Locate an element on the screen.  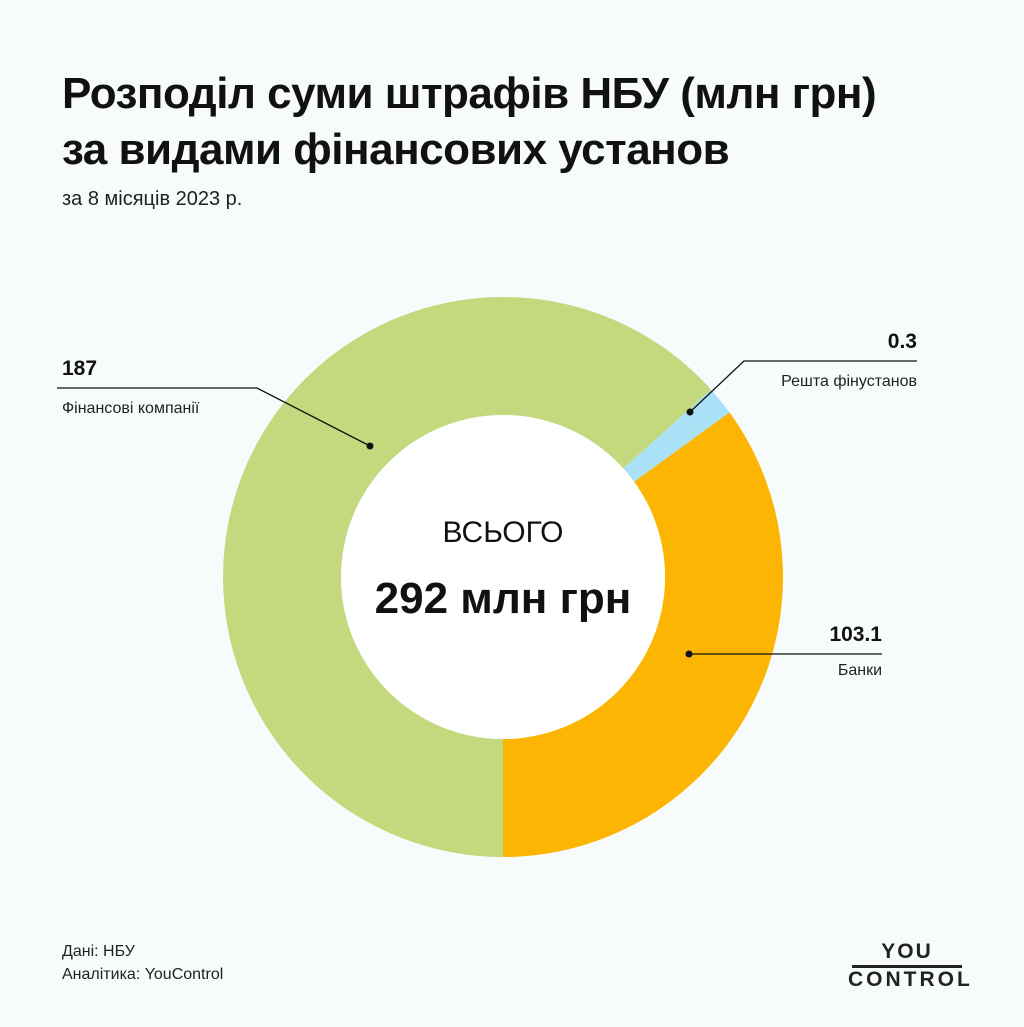
title-line-1: Розподіл суми штрафів НБУ (млн грн) is located at coordinates (469, 93).